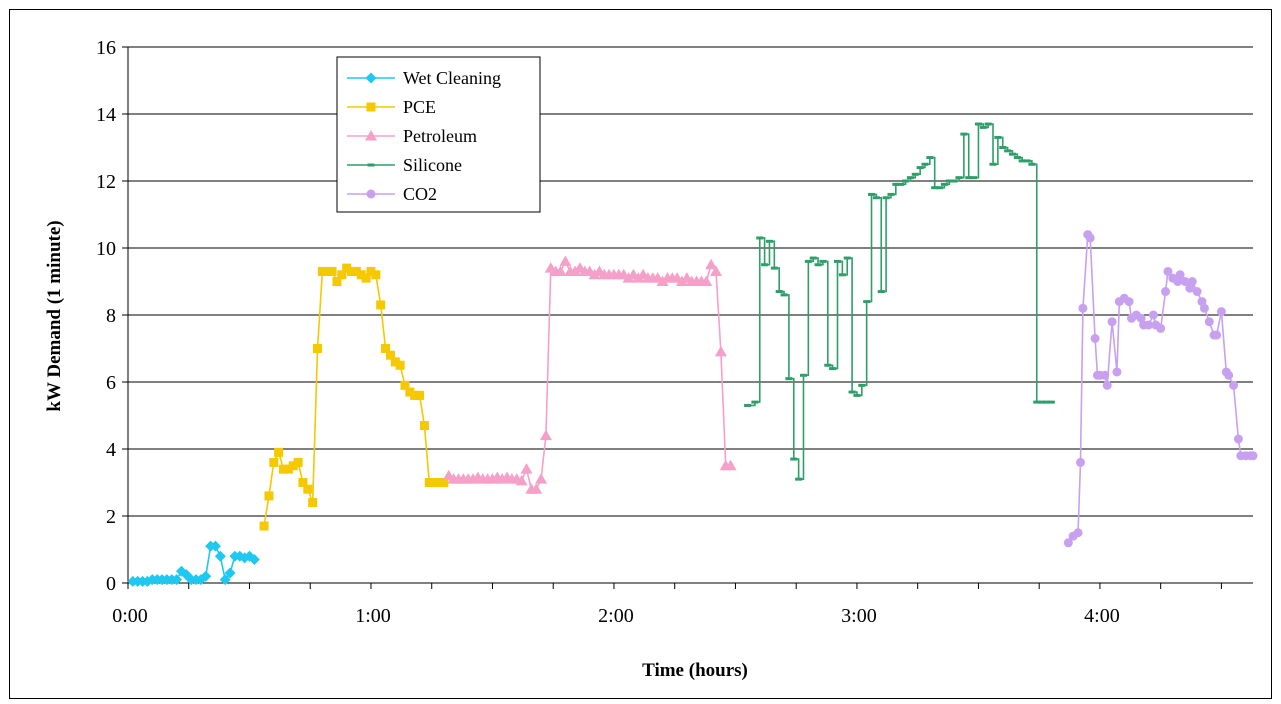  Describe the element at coordinates (373, 616) in the screenshot. I see `x-tick-label: 1:00` at that location.